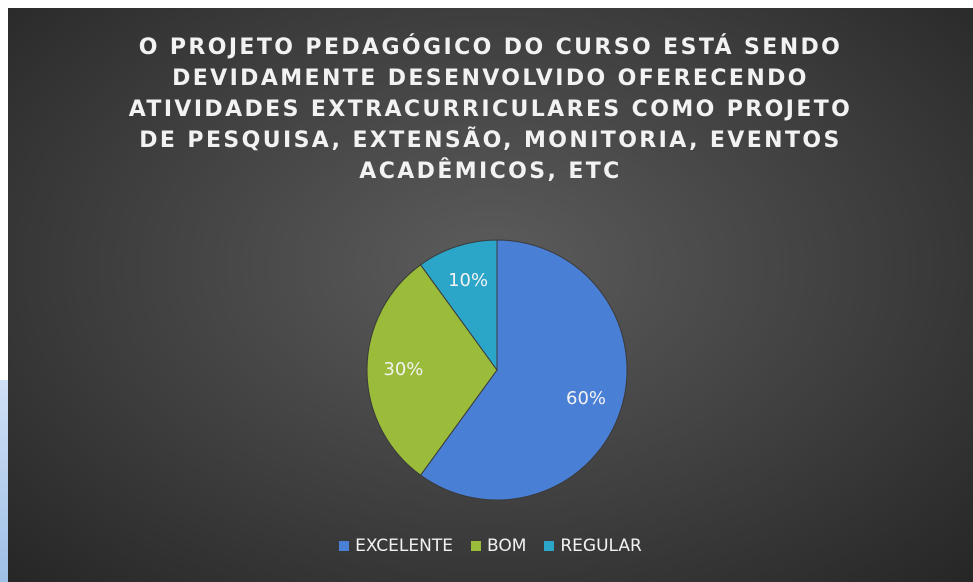 Image resolution: width=973 pixels, height=582 pixels. What do you see at coordinates (404, 546) in the screenshot?
I see `legend-label: EXCELENTE` at bounding box center [404, 546].